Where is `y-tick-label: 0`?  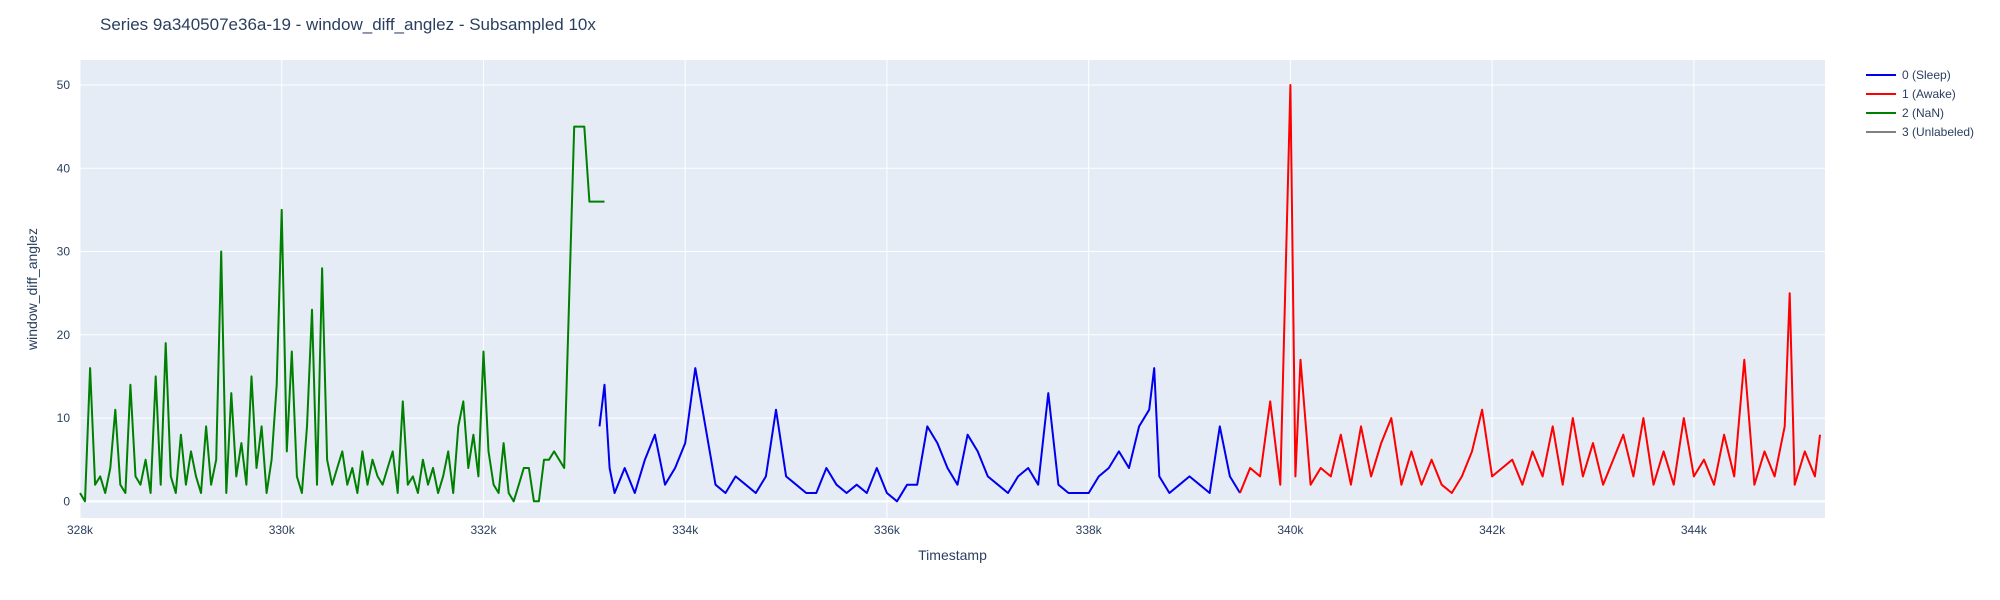 y-tick-label: 0 is located at coordinates (66, 501).